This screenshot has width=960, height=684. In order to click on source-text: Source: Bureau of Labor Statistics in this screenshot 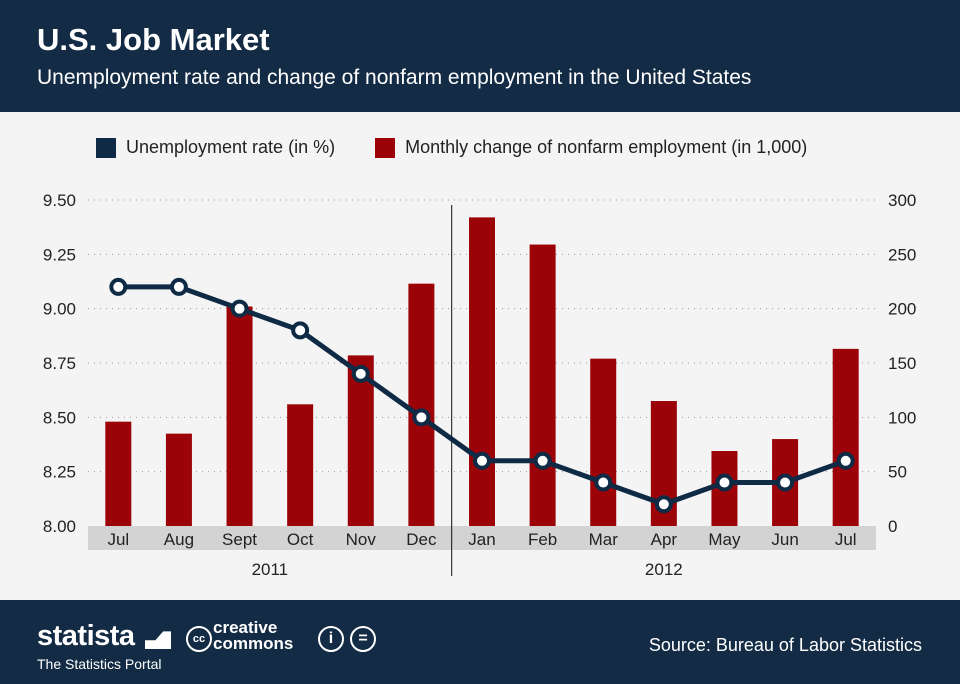, I will do `click(785, 645)`.